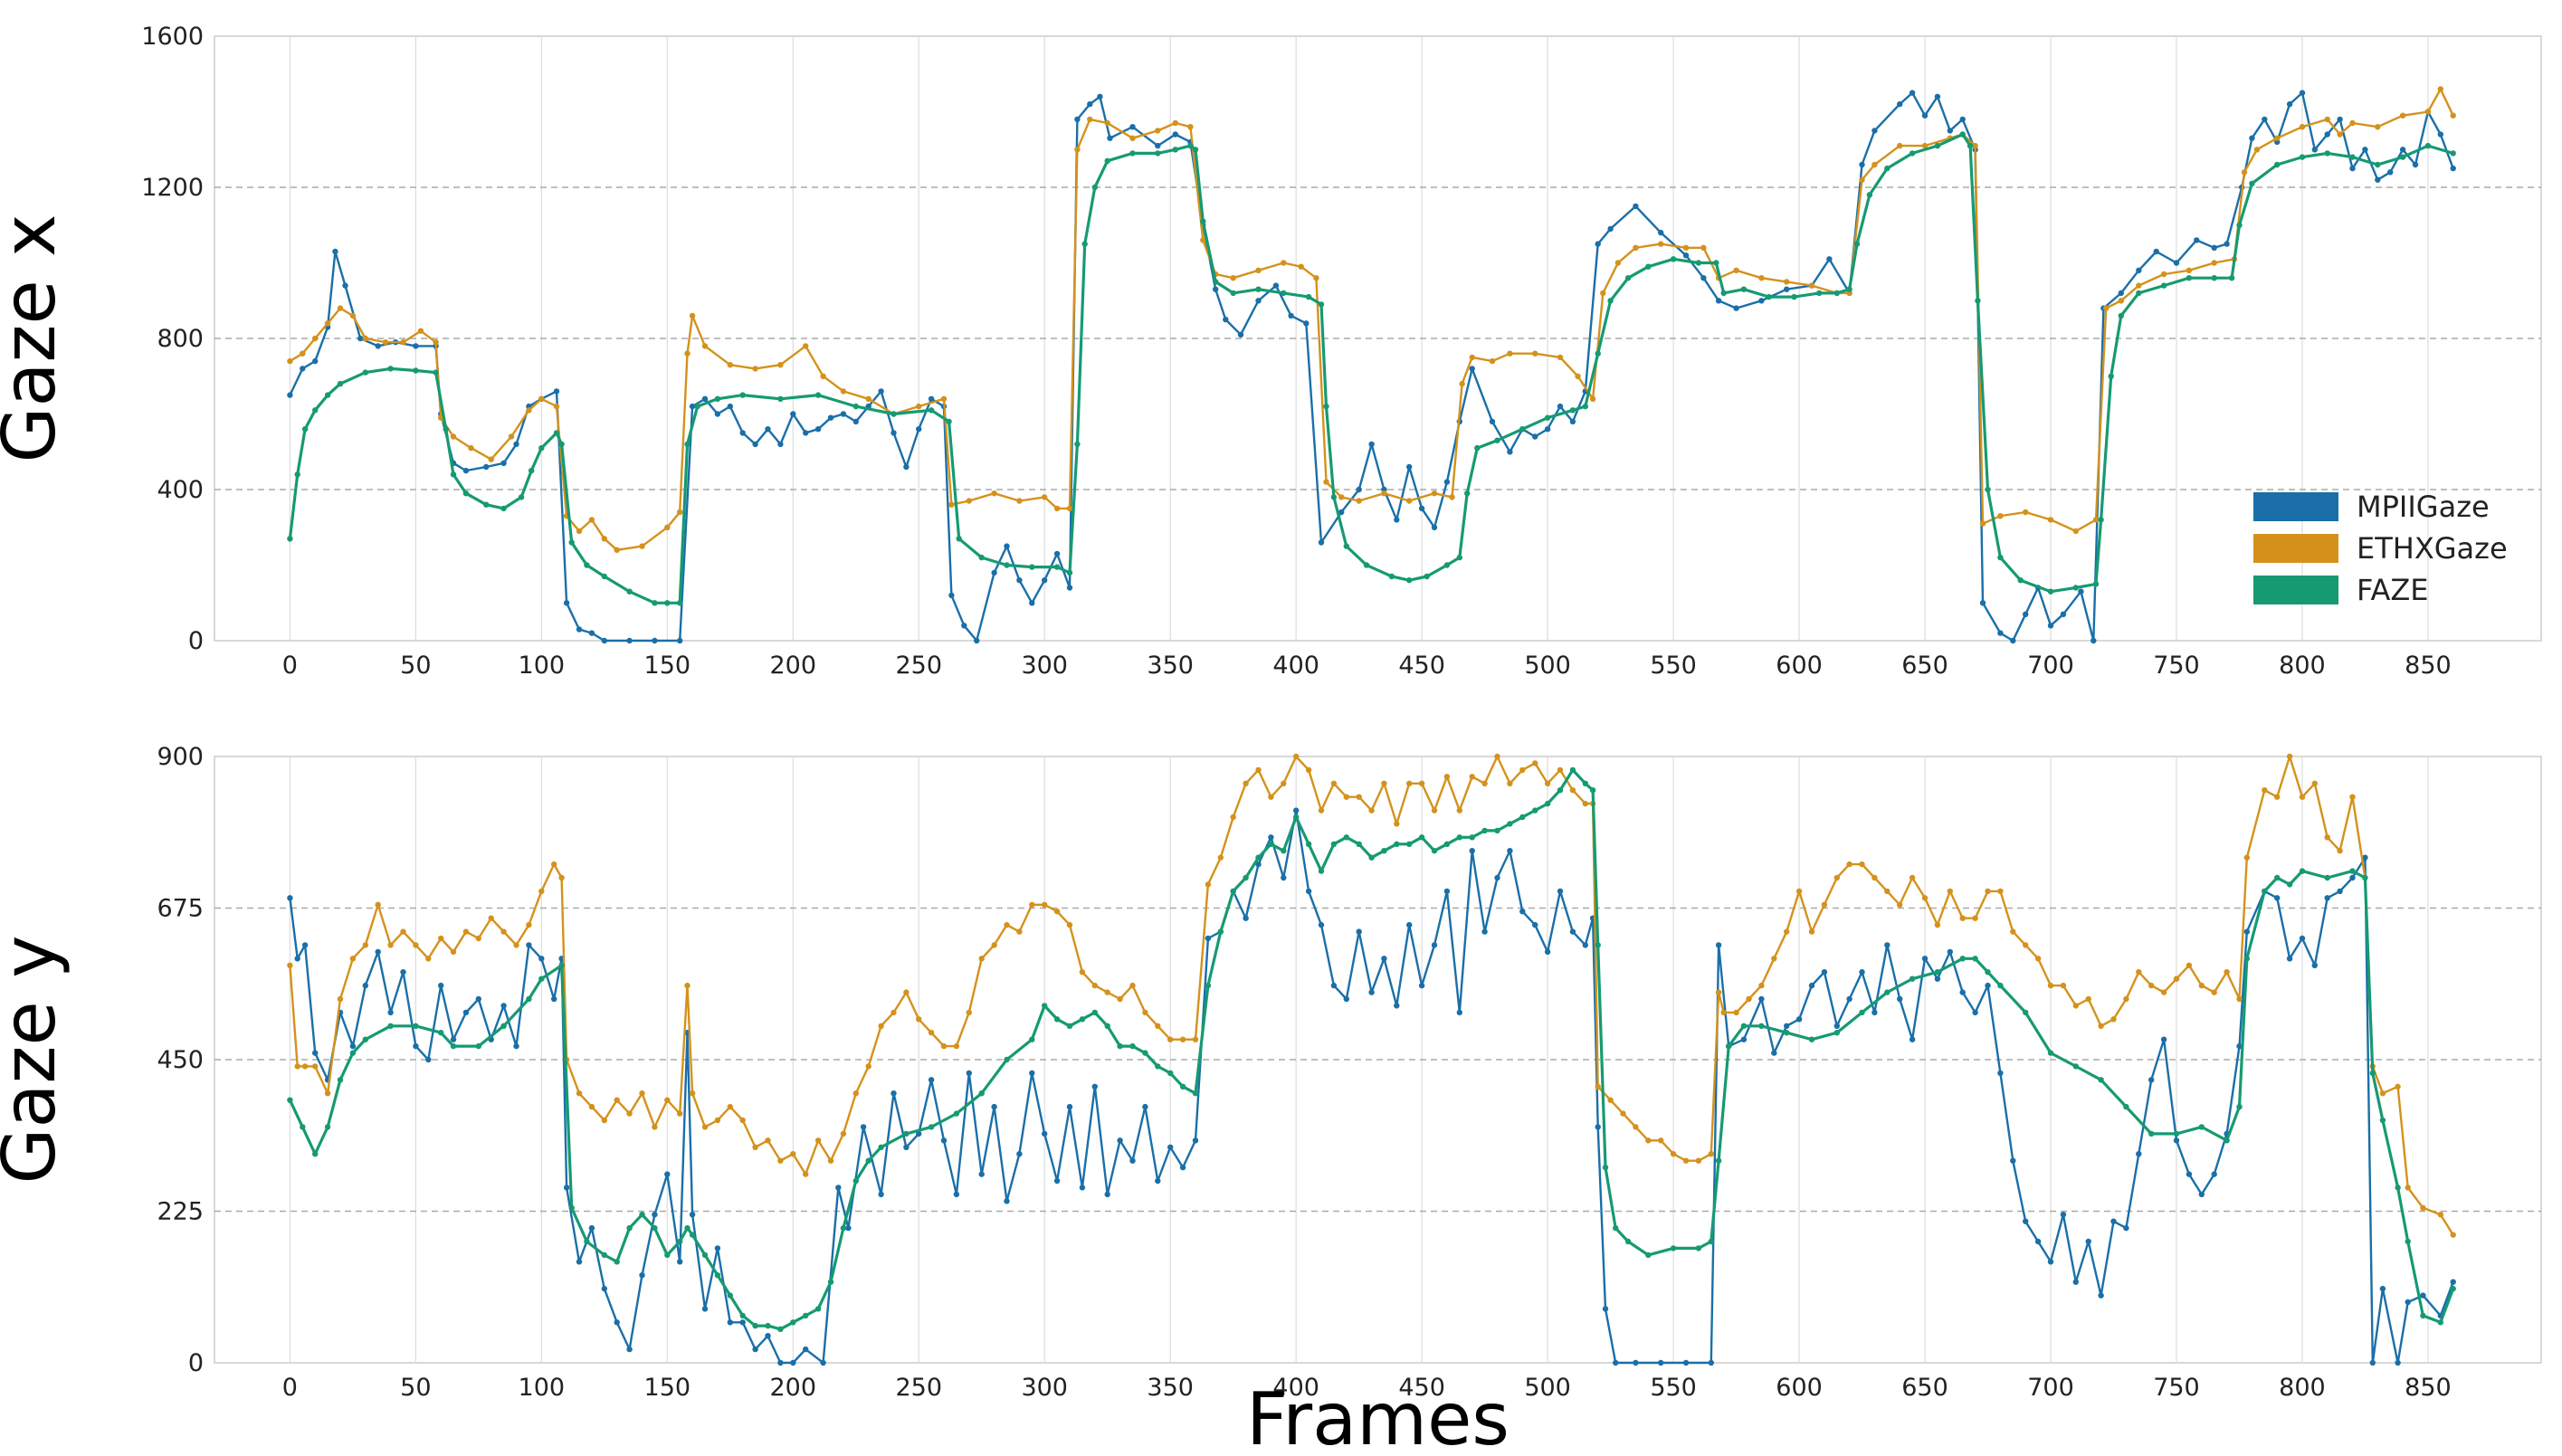 This screenshot has width=2562, height=1456. What do you see at coordinates (1421, 1388) in the screenshot?
I see `x-tick-label: 450` at bounding box center [1421, 1388].